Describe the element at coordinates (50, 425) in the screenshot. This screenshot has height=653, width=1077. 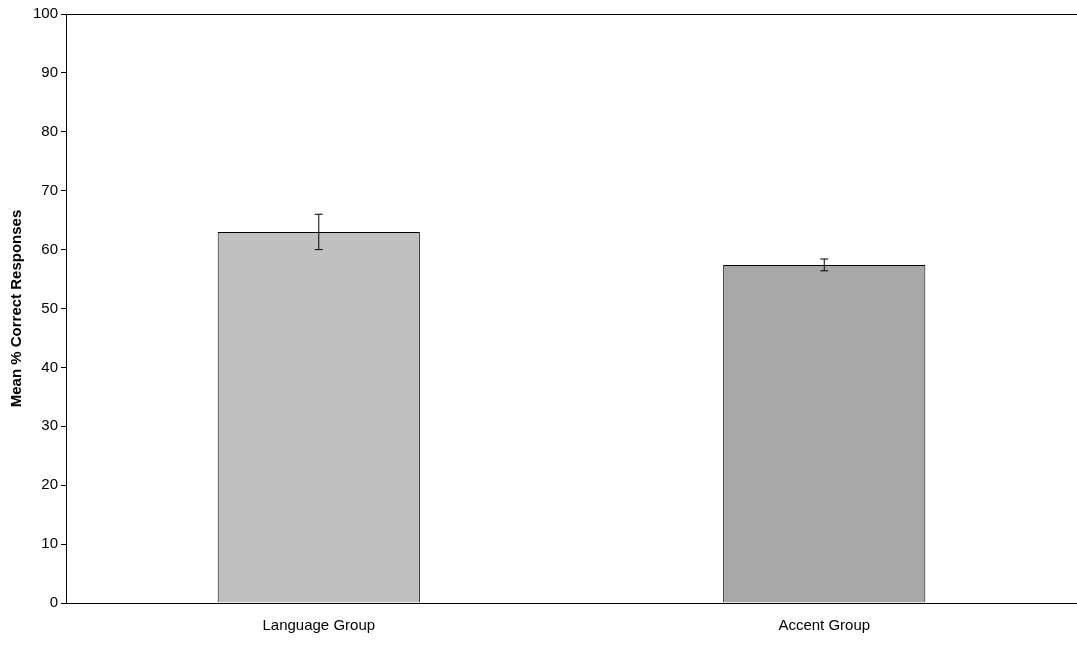
I see `y-tick-label: 30` at that location.